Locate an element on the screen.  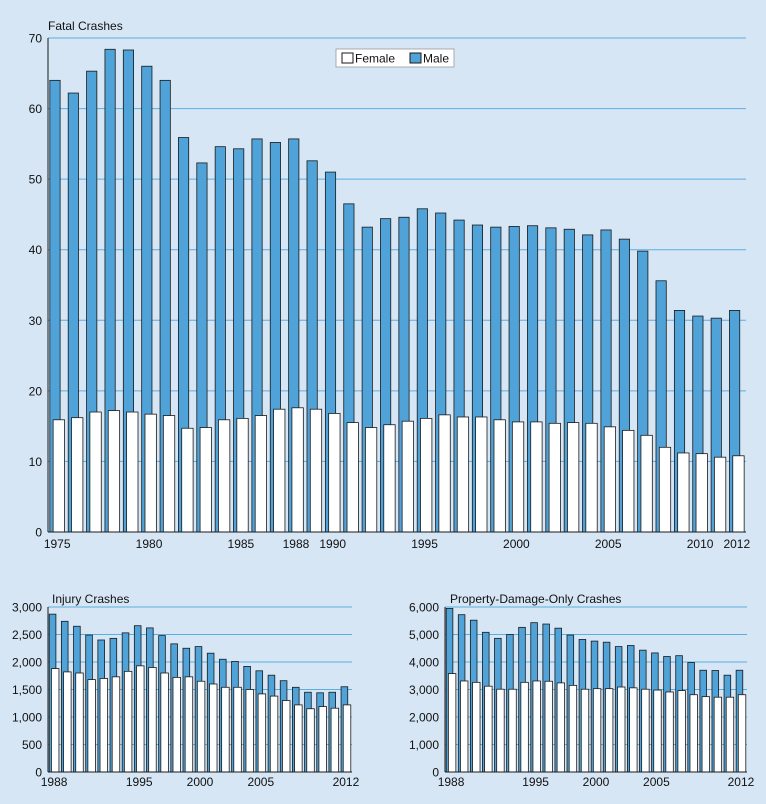
injury-y-tick-label: 1,500 is located at coordinates (27, 690).